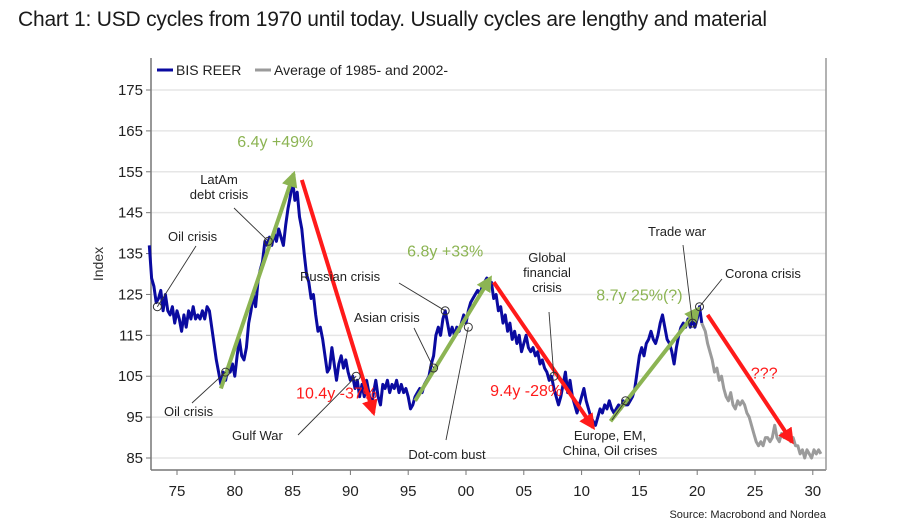 The height and width of the screenshot is (531, 897). I want to click on y-tick-label: 115, so click(131, 335).